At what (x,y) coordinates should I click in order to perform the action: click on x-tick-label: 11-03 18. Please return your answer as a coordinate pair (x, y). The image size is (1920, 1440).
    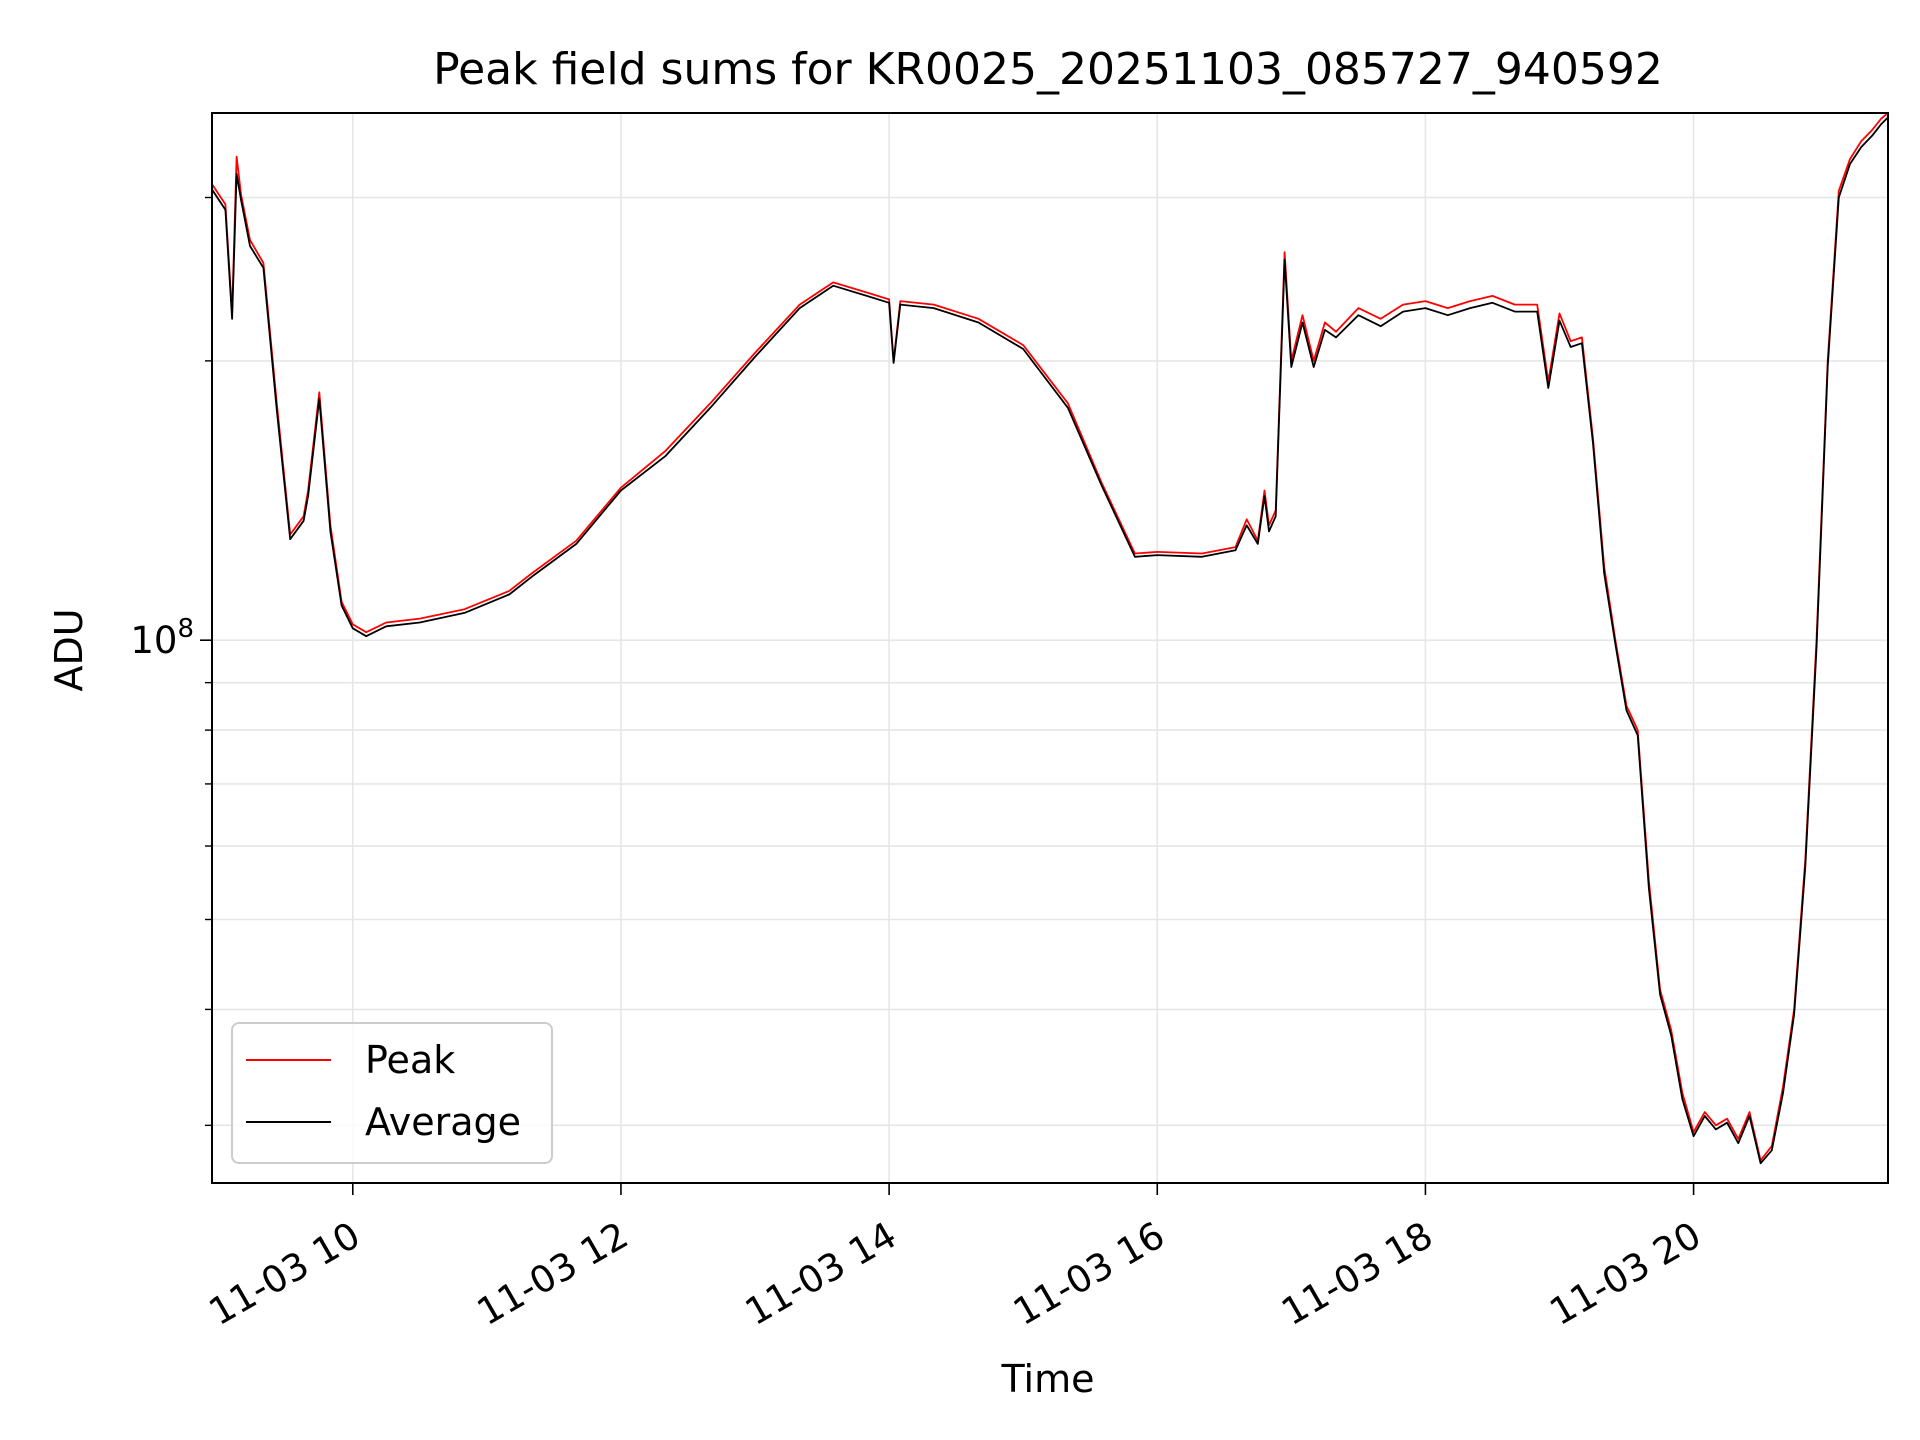
    Looking at the image, I should click on (1357, 1274).